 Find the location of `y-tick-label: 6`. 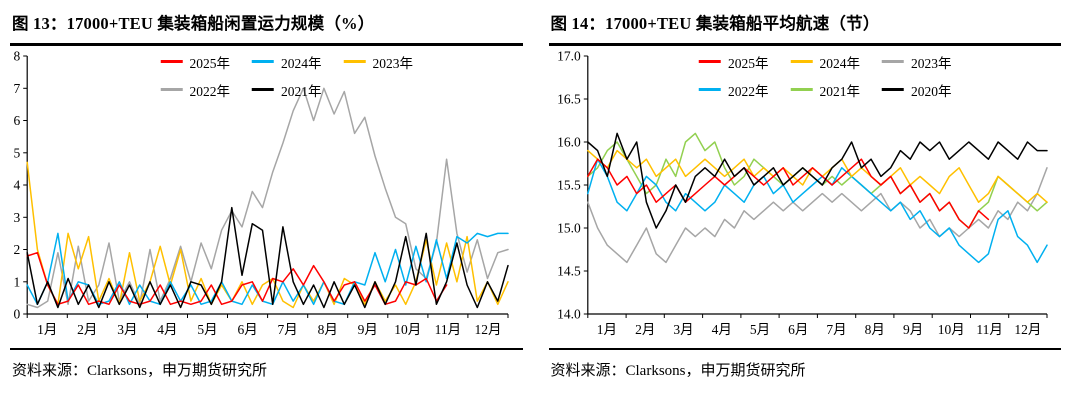

y-tick-label: 6 is located at coordinates (16, 120).